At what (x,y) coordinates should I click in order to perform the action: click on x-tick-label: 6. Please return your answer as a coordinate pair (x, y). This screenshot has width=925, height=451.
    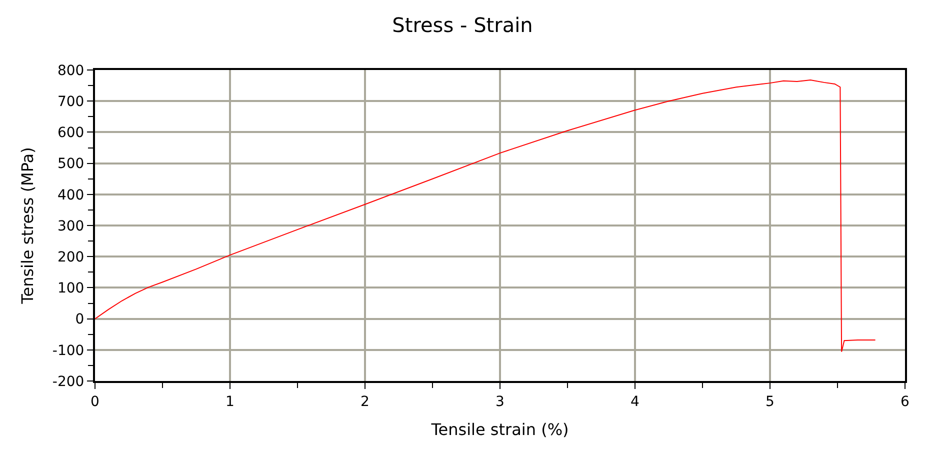
    Looking at the image, I should click on (905, 402).